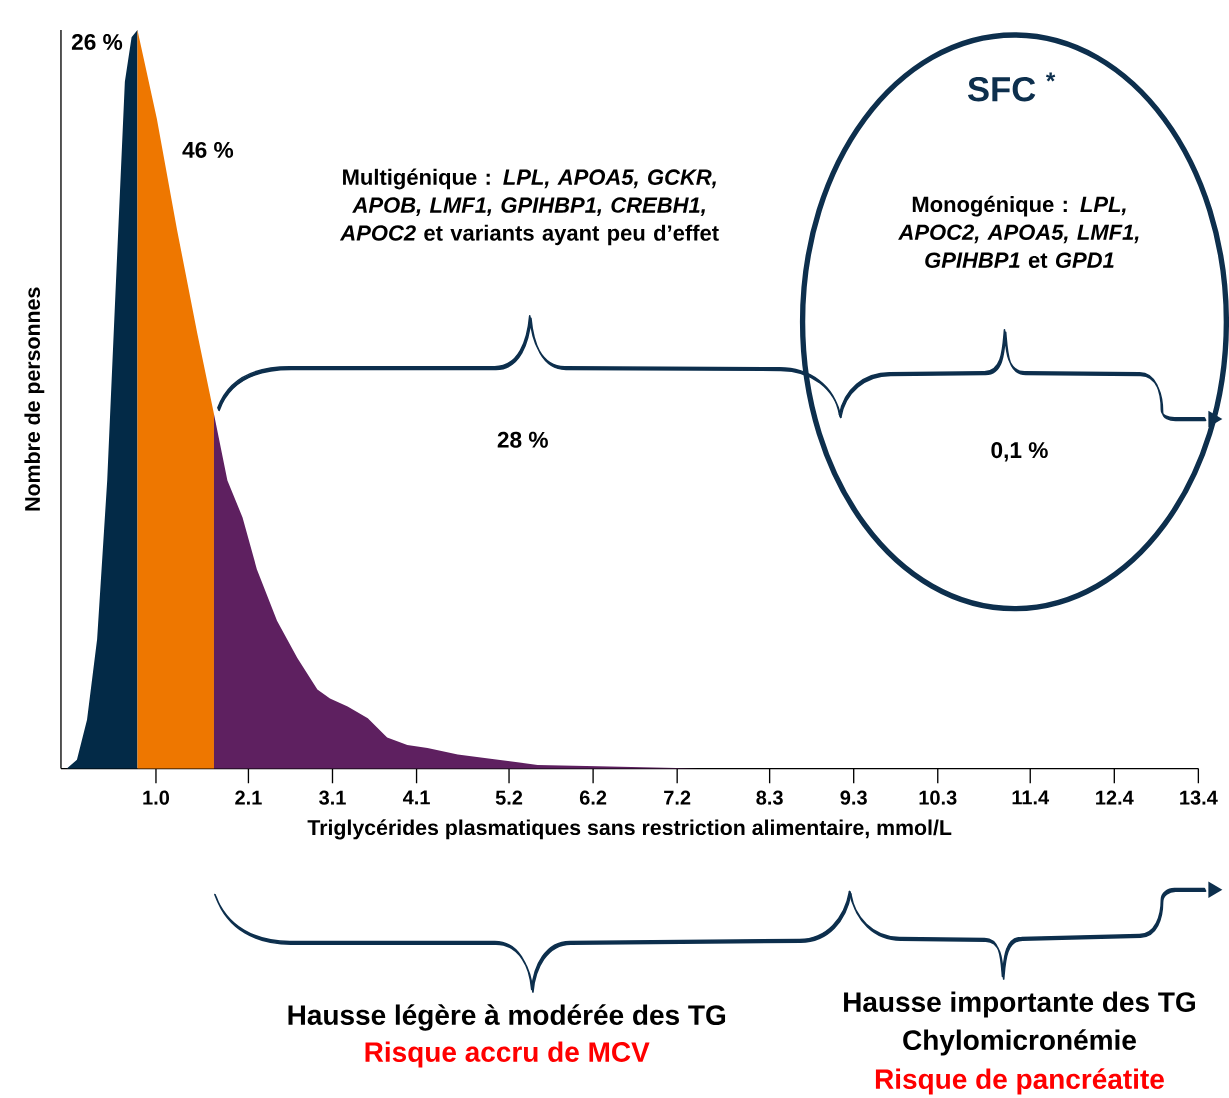 Image resolution: width=1229 pixels, height=1098 pixels. Describe the element at coordinates (156, 797) in the screenshot. I see `x-tick-label: 1.0` at that location.